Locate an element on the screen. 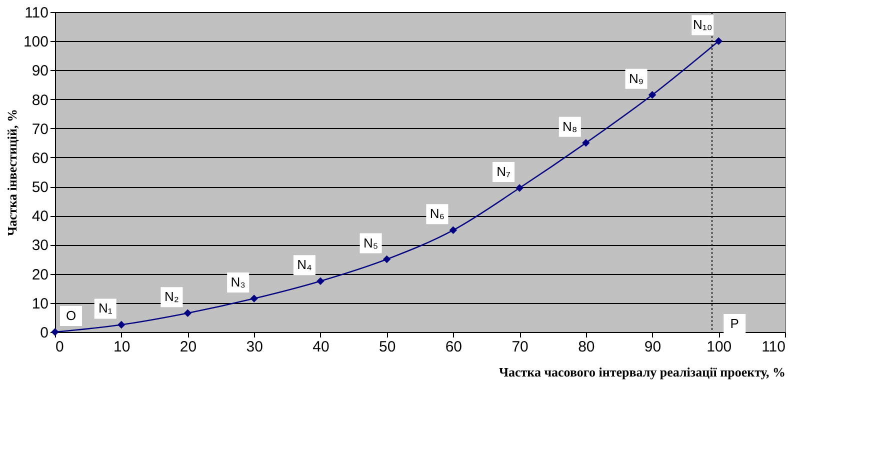  y-tick-label: 80 is located at coordinates (40, 100).